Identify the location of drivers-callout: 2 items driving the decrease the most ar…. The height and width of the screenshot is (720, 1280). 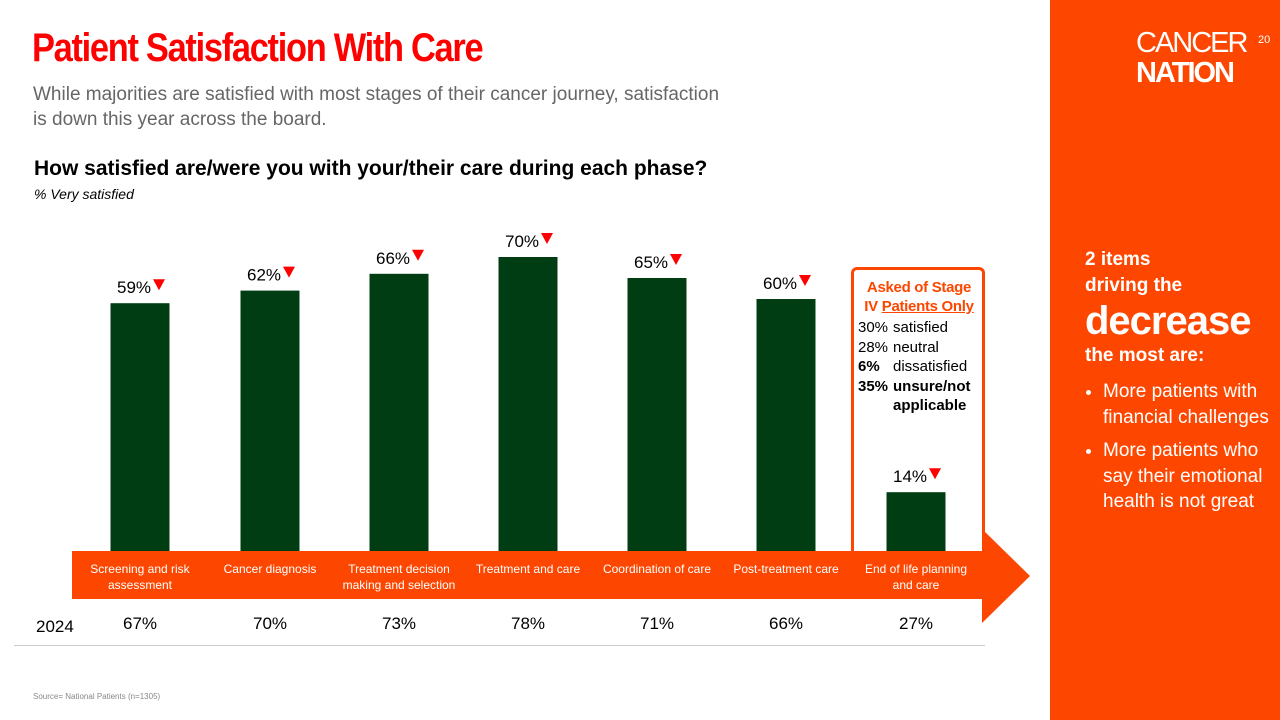
(1177, 385).